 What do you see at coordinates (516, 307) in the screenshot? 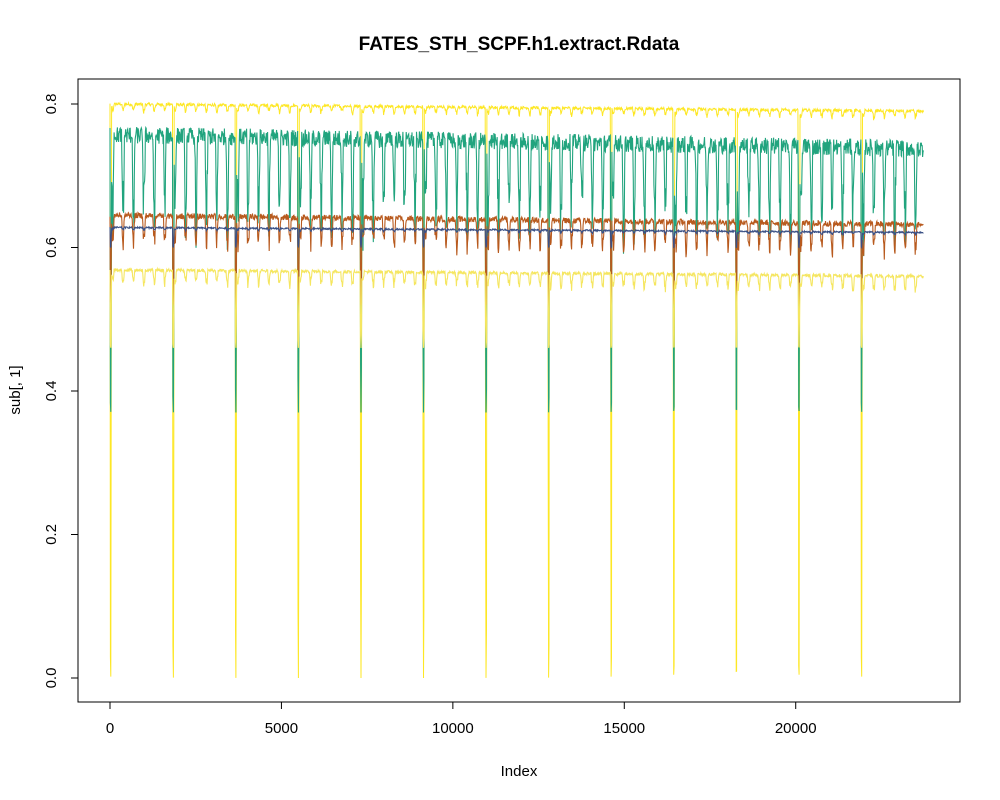
I see `series-line-yellow_low` at bounding box center [516, 307].